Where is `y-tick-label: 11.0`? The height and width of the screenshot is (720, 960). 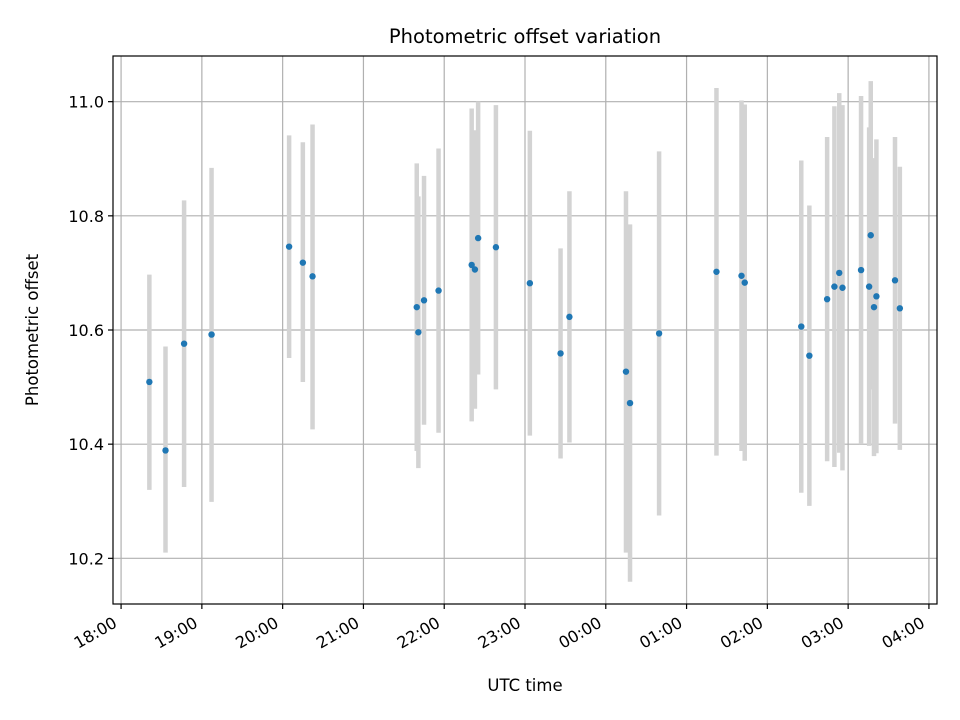 y-tick-label: 11.0 is located at coordinates (86, 102).